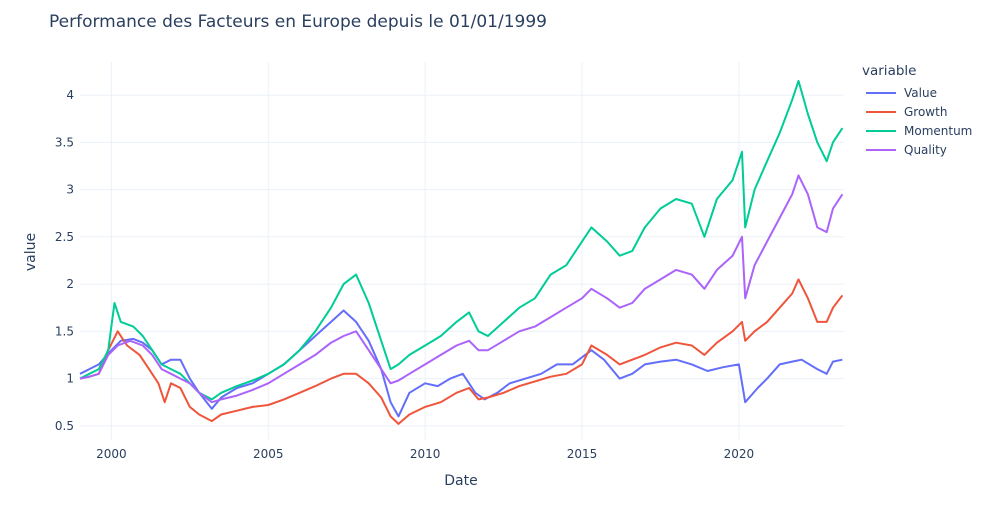 The width and height of the screenshot is (984, 525). What do you see at coordinates (881, 130) in the screenshot?
I see `legend-swatch-momentum` at bounding box center [881, 130].